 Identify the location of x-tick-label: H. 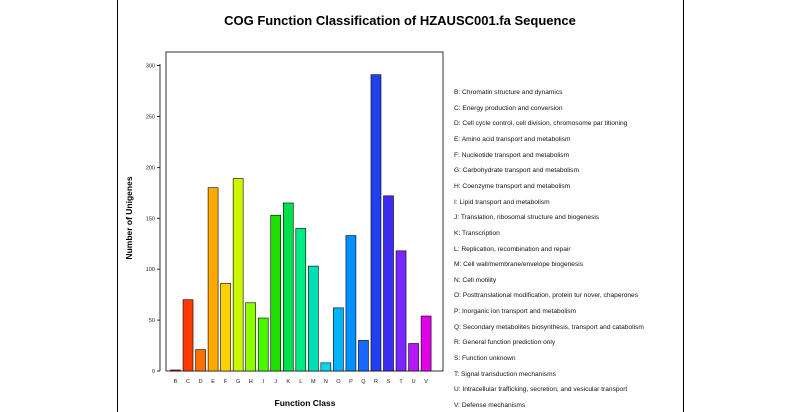
(251, 382).